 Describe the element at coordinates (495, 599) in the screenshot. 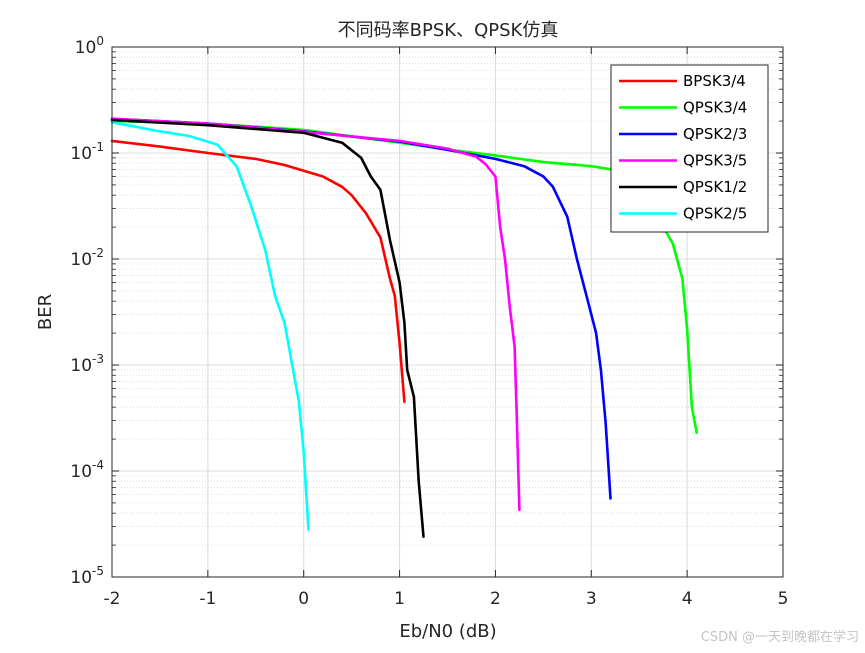

I see `x-tick-label: 2` at that location.